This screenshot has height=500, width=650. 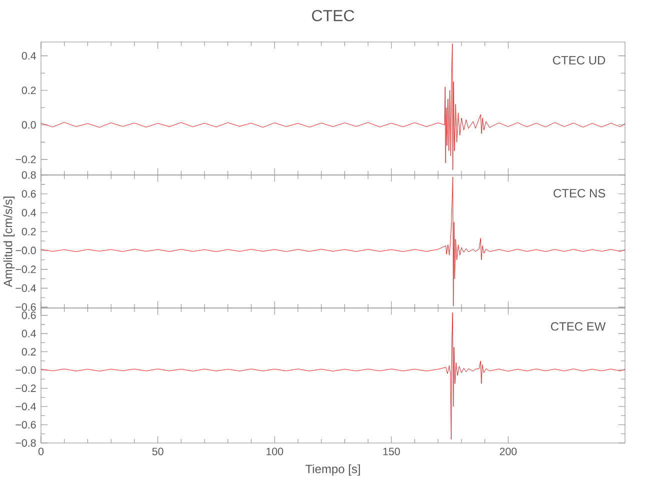 I want to click on x-tick-label: 150, so click(x=391, y=452).